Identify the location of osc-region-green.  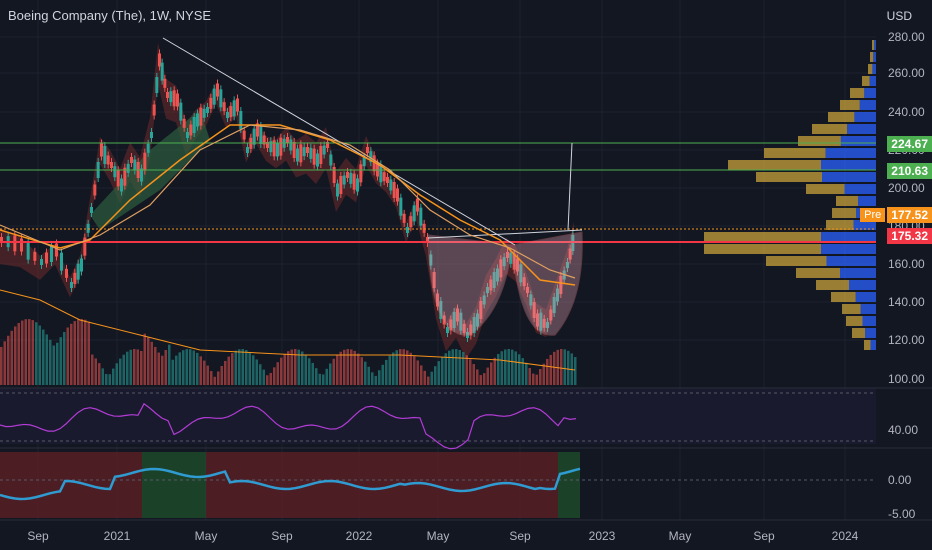
(174, 485).